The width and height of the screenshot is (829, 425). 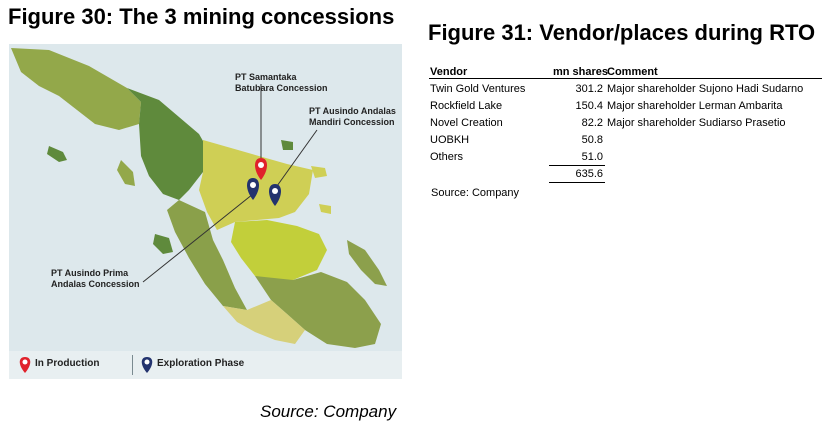 I want to click on legend-divider, so click(x=132, y=365).